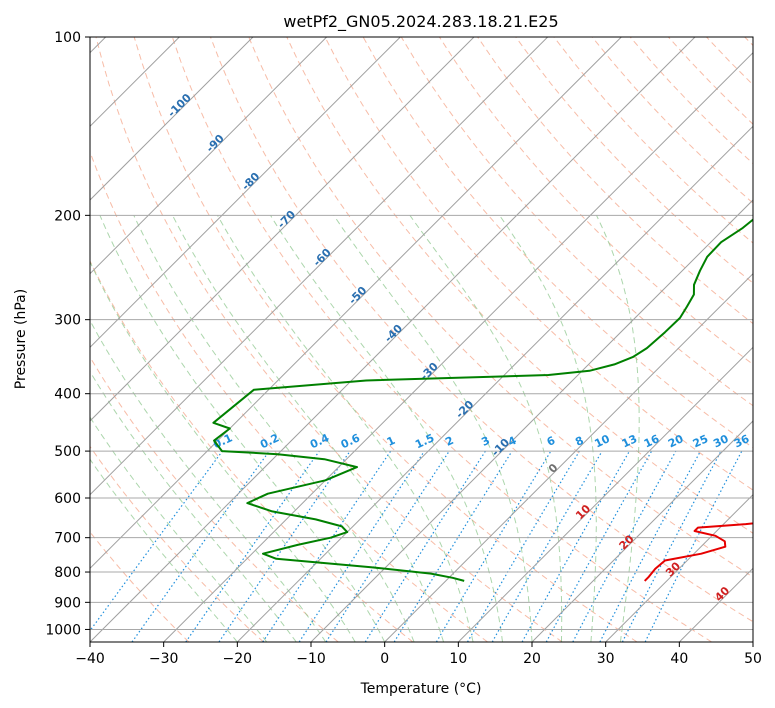 The height and width of the screenshot is (708, 775). What do you see at coordinates (67, 573) in the screenshot?
I see `y-tick-label: 800` at bounding box center [67, 573].